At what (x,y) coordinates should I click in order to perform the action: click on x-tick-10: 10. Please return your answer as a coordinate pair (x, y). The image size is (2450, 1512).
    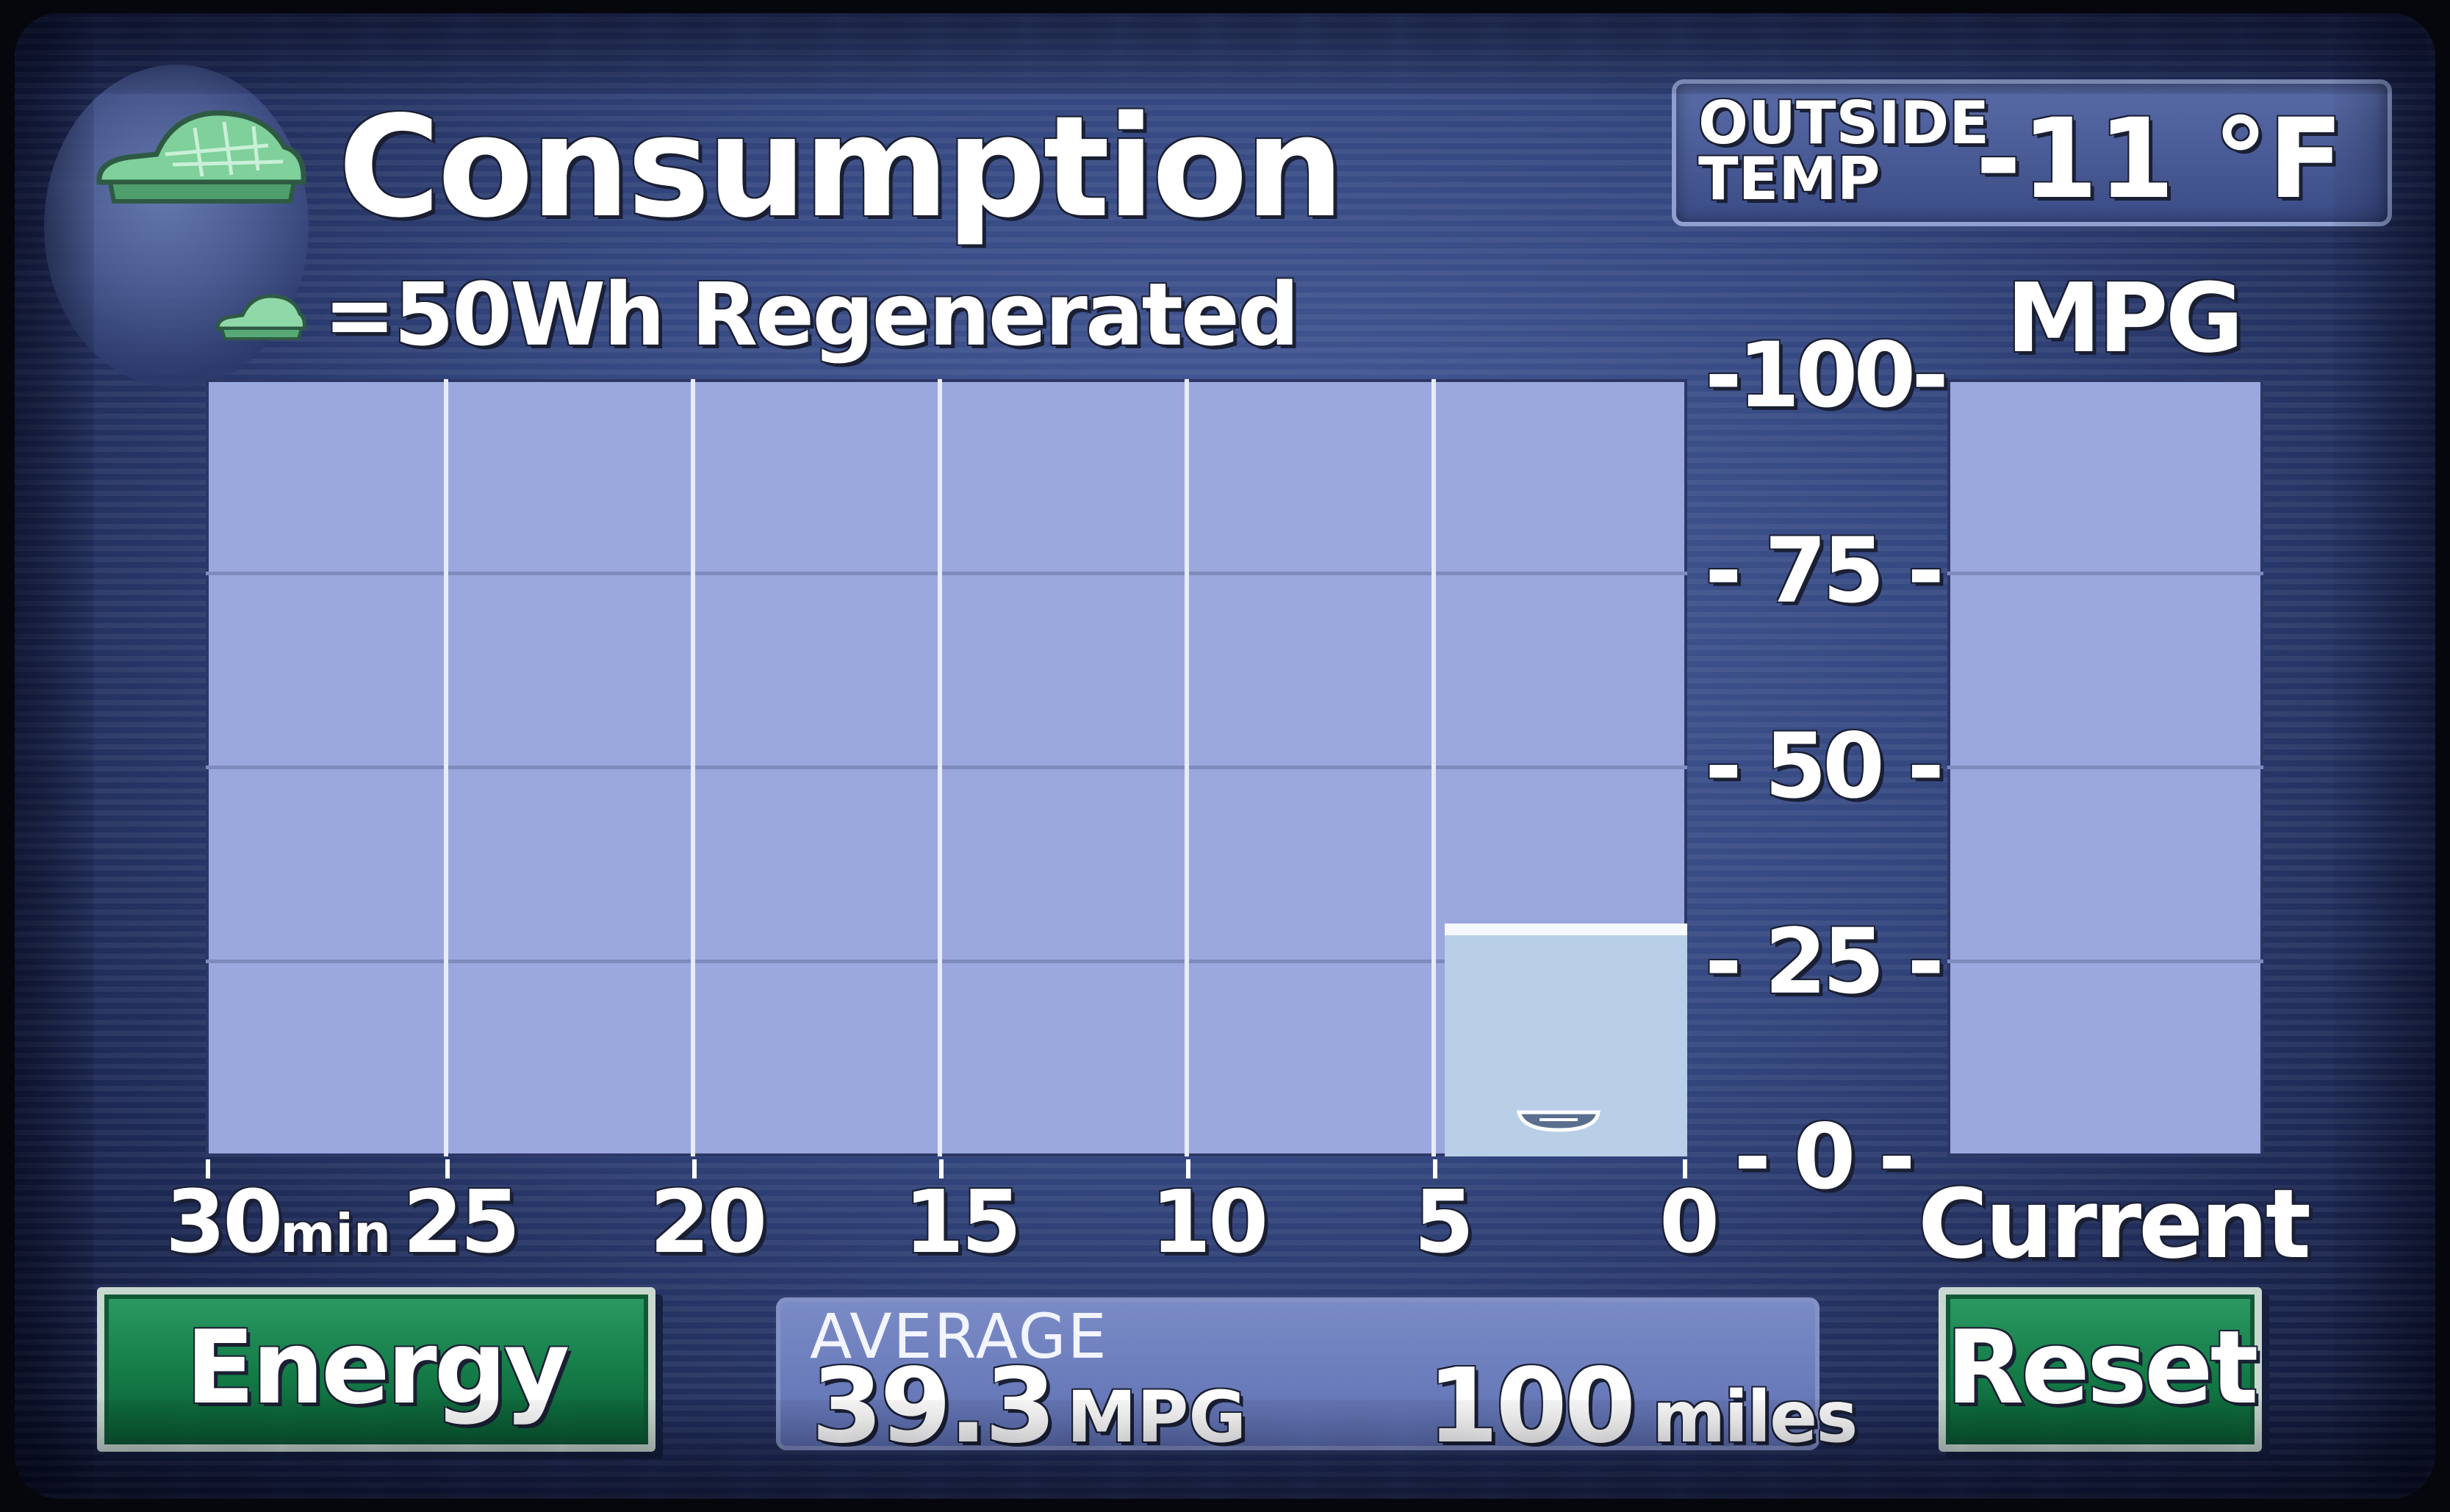
    Looking at the image, I should click on (1210, 1221).